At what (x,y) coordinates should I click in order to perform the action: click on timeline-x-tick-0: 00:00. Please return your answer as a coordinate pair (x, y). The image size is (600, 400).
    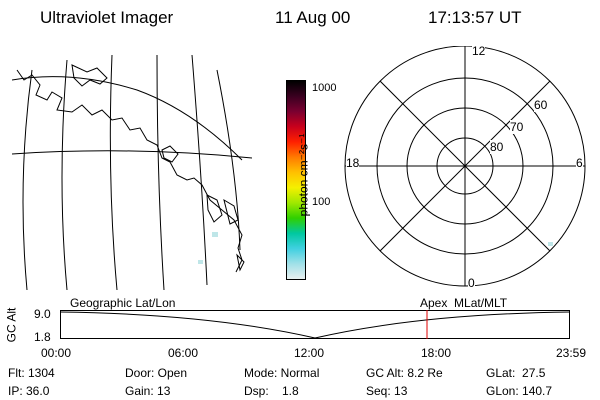
    Looking at the image, I should click on (56, 353).